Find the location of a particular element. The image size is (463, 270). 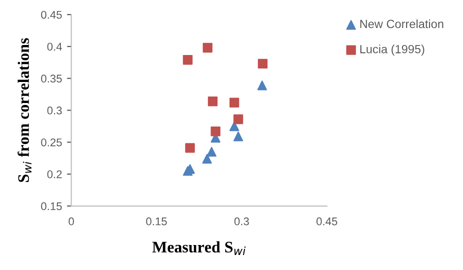

y-tick-label: 0.2 is located at coordinates (54, 174).